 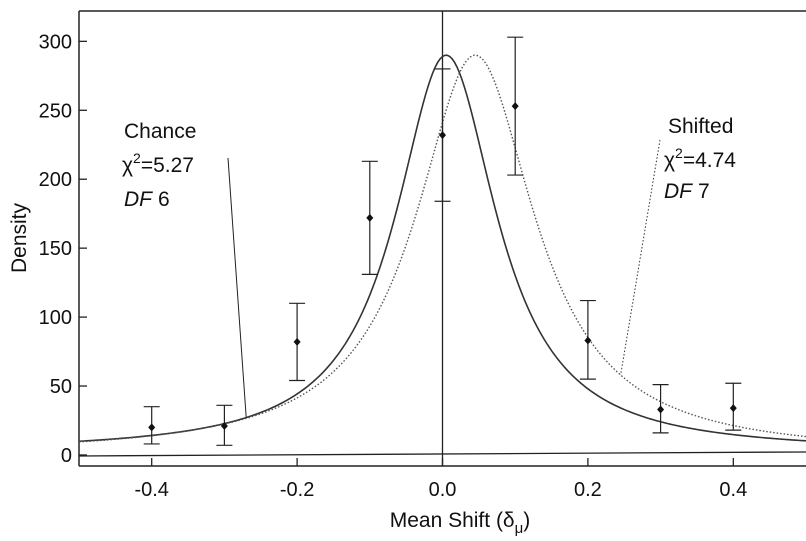 What do you see at coordinates (151, 490) in the screenshot?
I see `x-tick-label-0: -0.4` at bounding box center [151, 490].